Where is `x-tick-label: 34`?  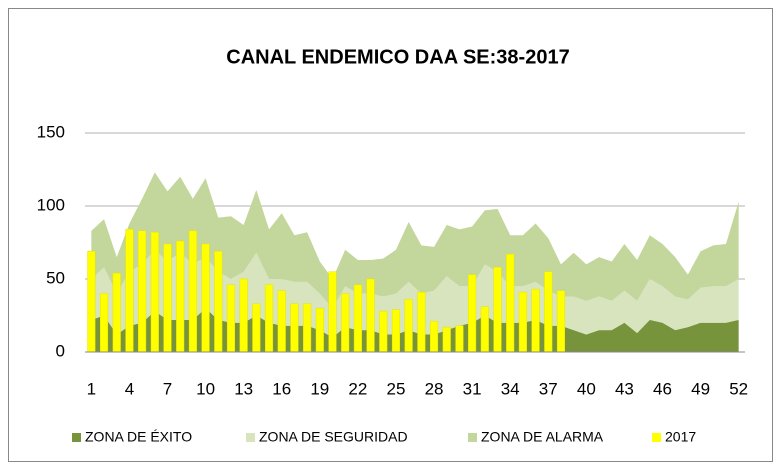
x-tick-label: 34 is located at coordinates (510, 388).